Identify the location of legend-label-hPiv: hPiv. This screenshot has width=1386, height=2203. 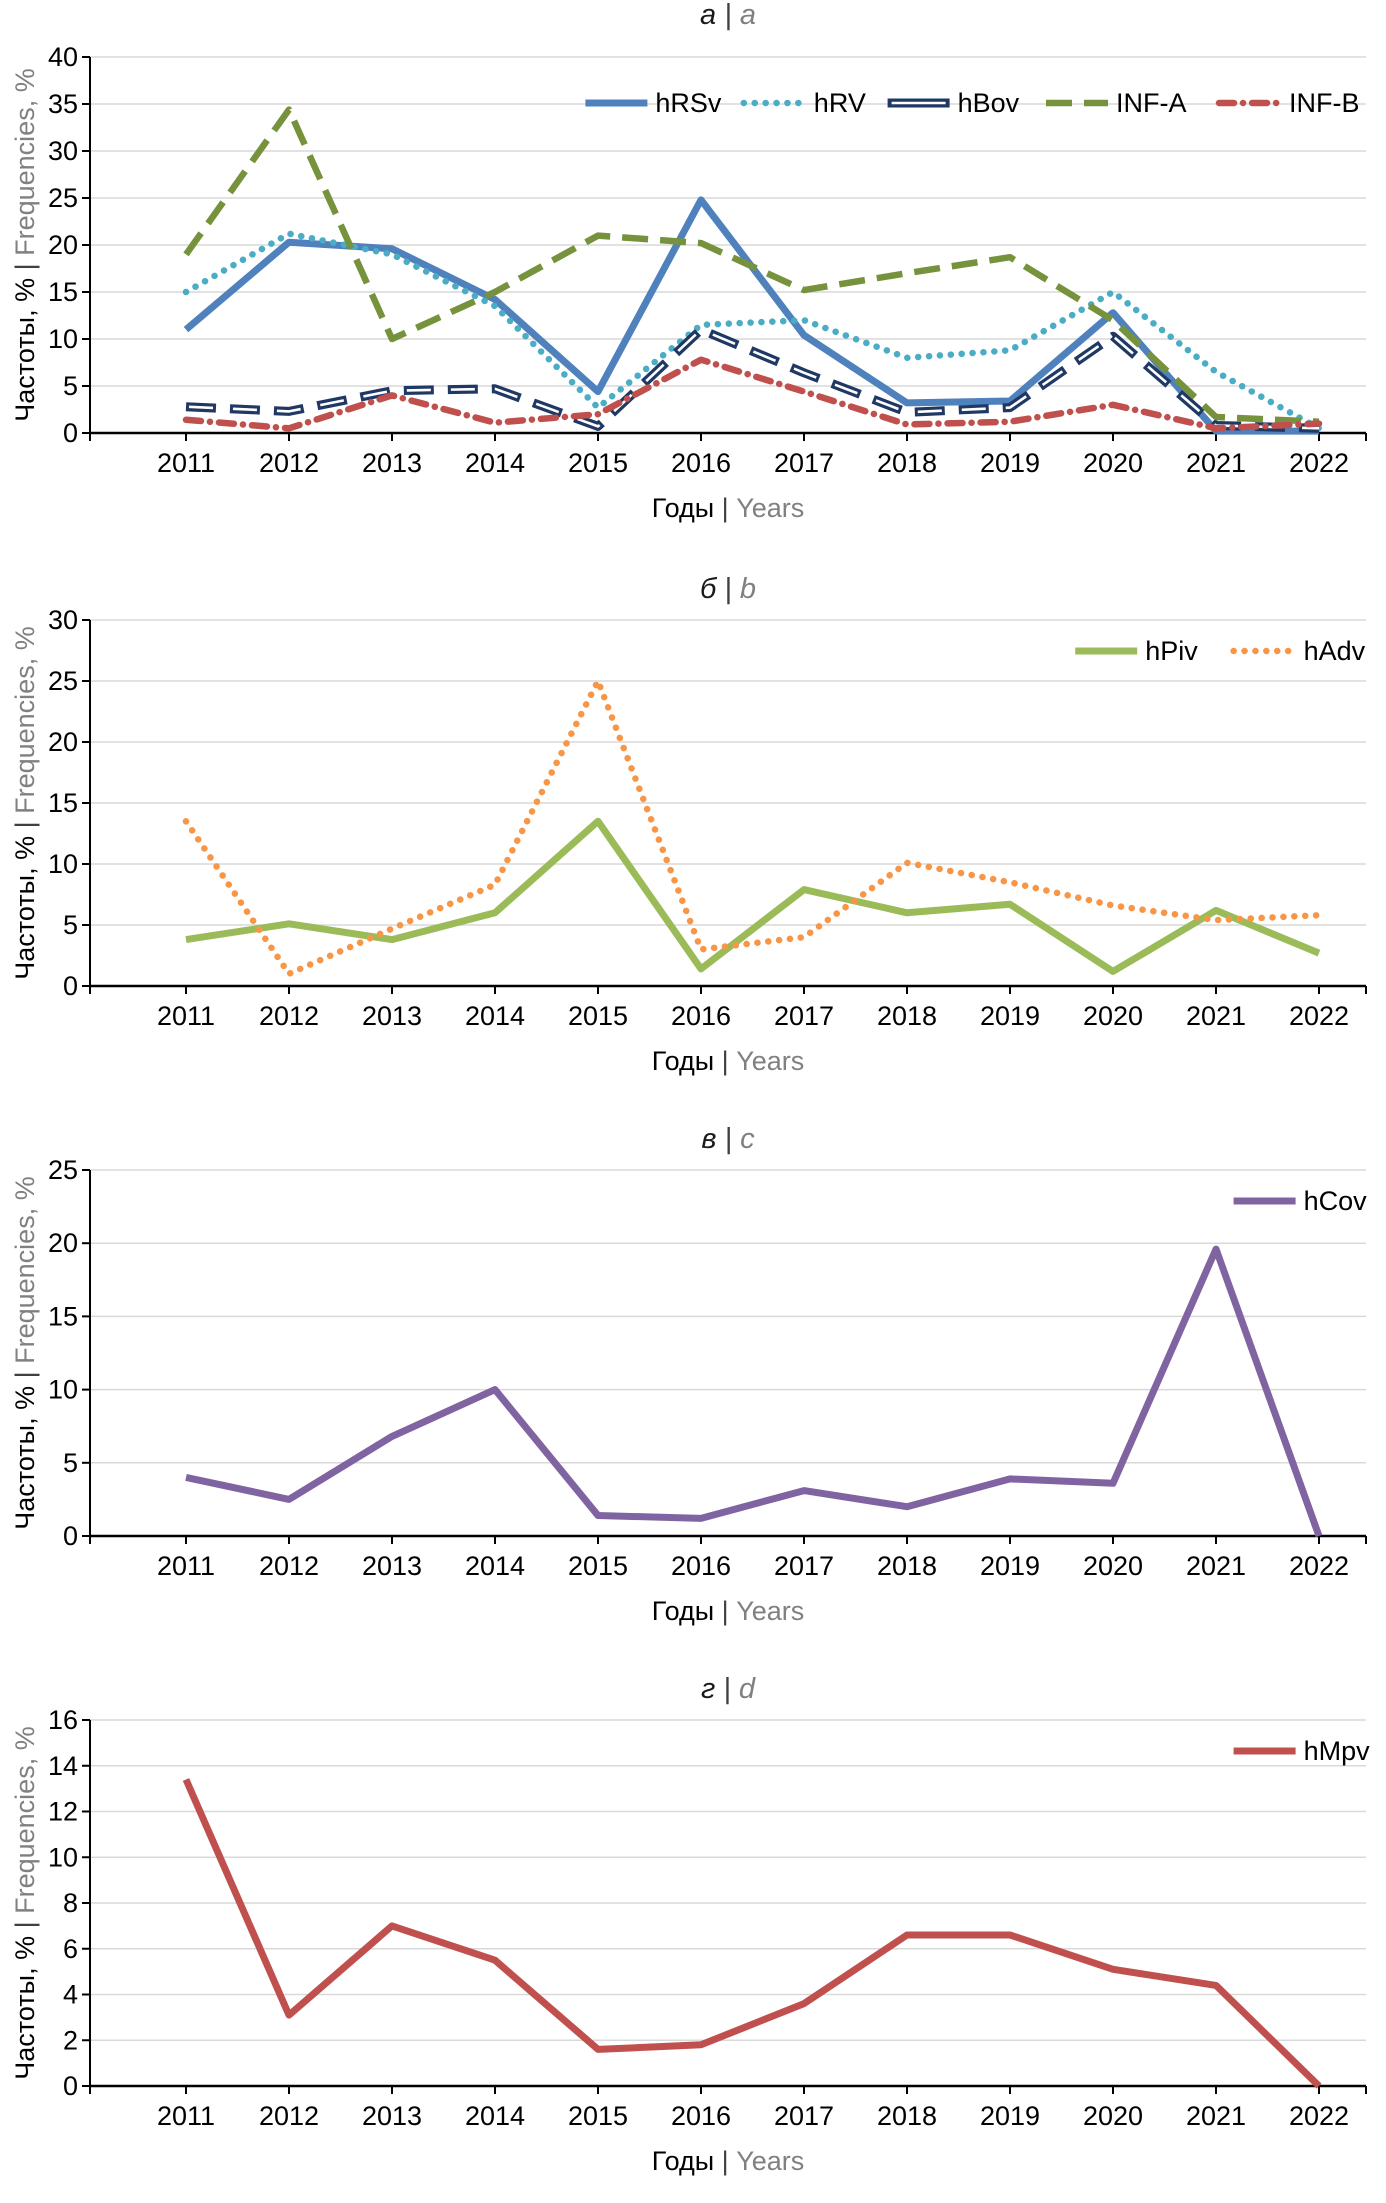
(1171, 651).